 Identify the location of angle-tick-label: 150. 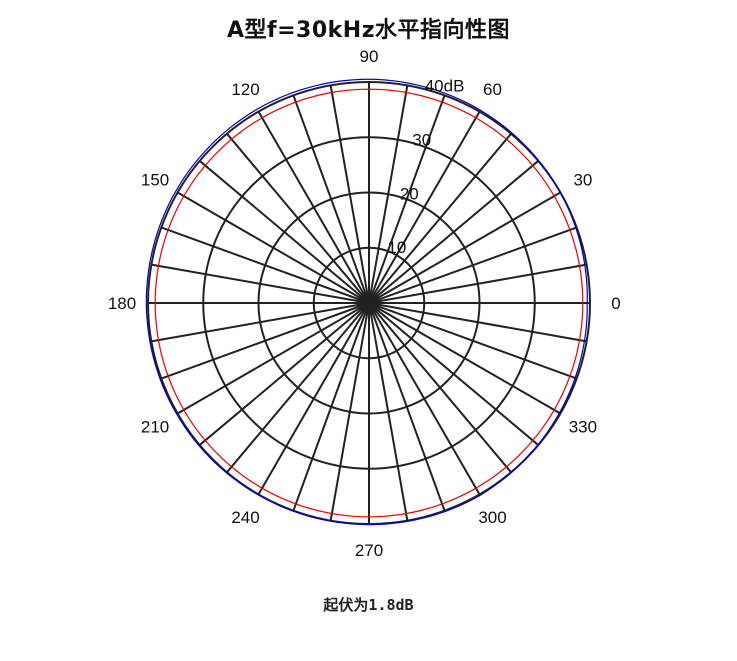
(155, 180).